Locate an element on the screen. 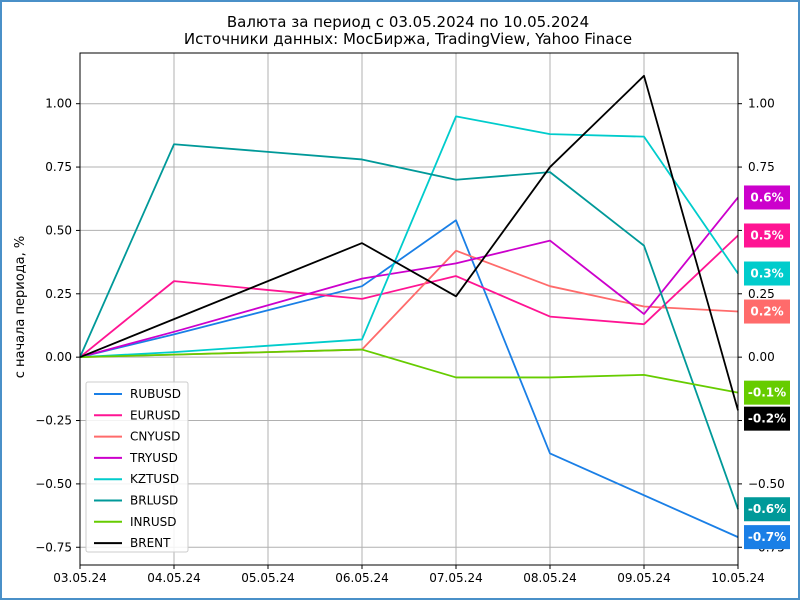  y-tick-label-left: 0.75 is located at coordinates (58, 167).